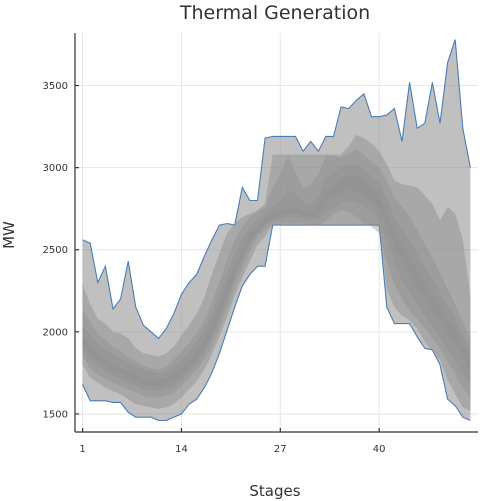 The image size is (489, 501). Describe the element at coordinates (274, 491) in the screenshot. I see `x-axis-label: Stages` at that location.